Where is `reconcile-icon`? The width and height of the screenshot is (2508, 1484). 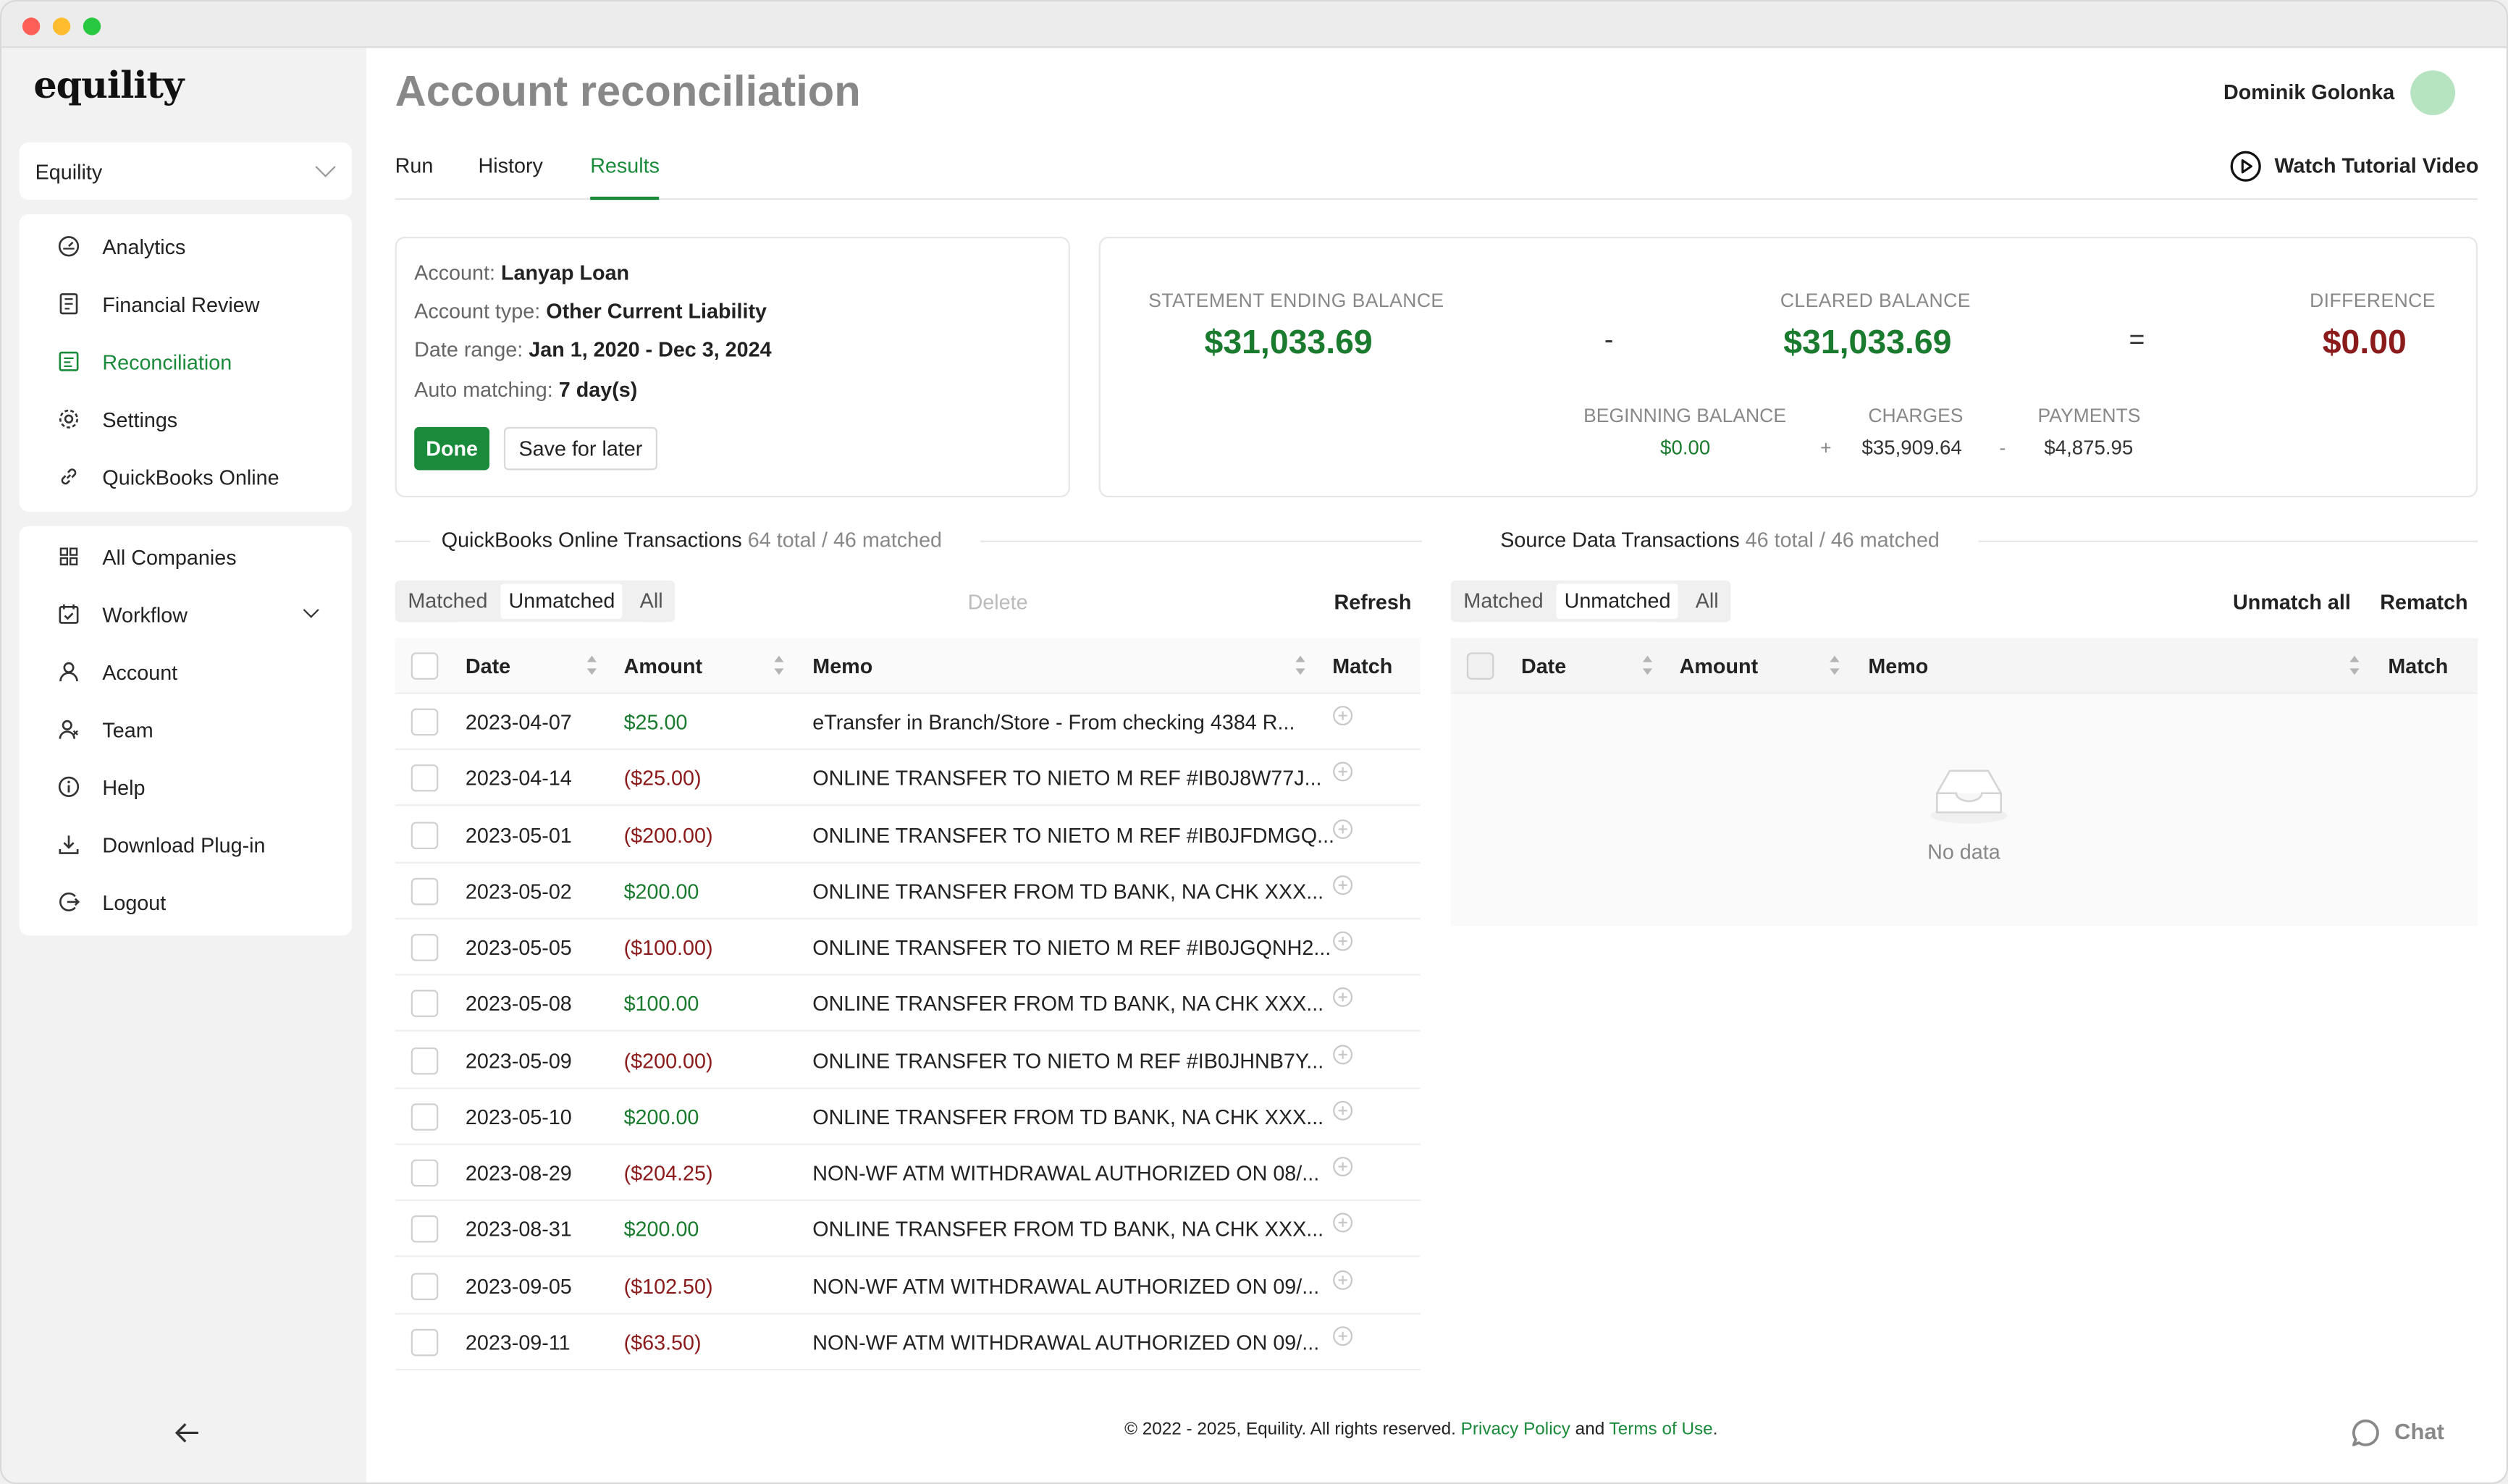
reconcile-icon is located at coordinates (69, 361).